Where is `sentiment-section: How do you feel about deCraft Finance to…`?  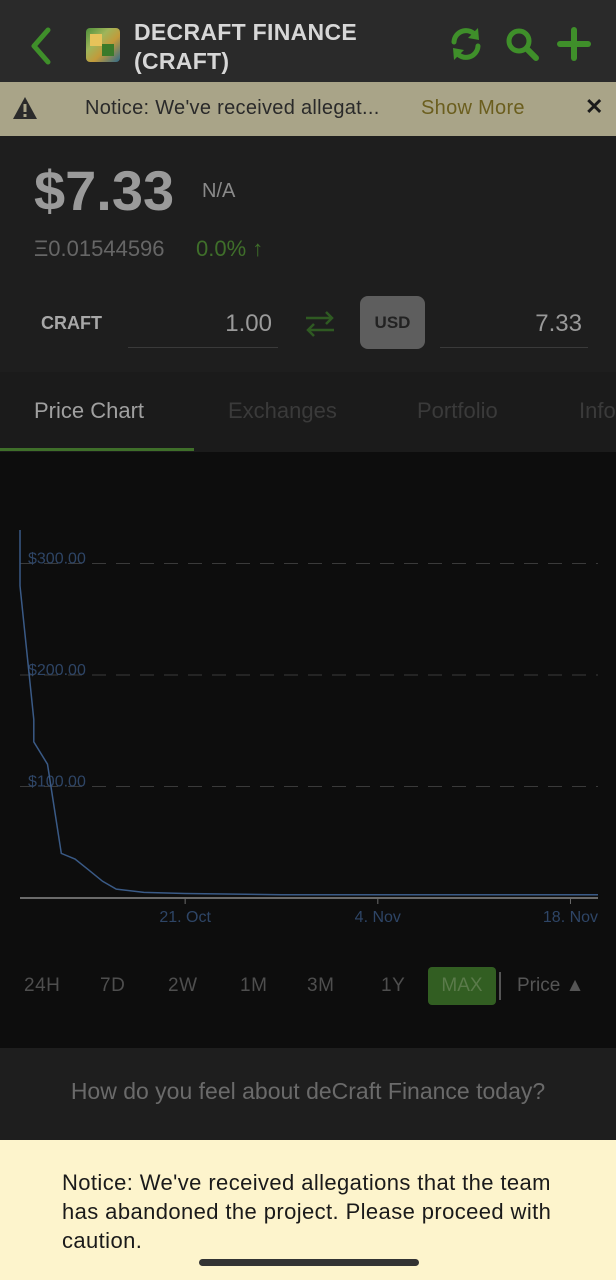
sentiment-section: How do you feel about deCraft Finance to… is located at coordinates (308, 1094).